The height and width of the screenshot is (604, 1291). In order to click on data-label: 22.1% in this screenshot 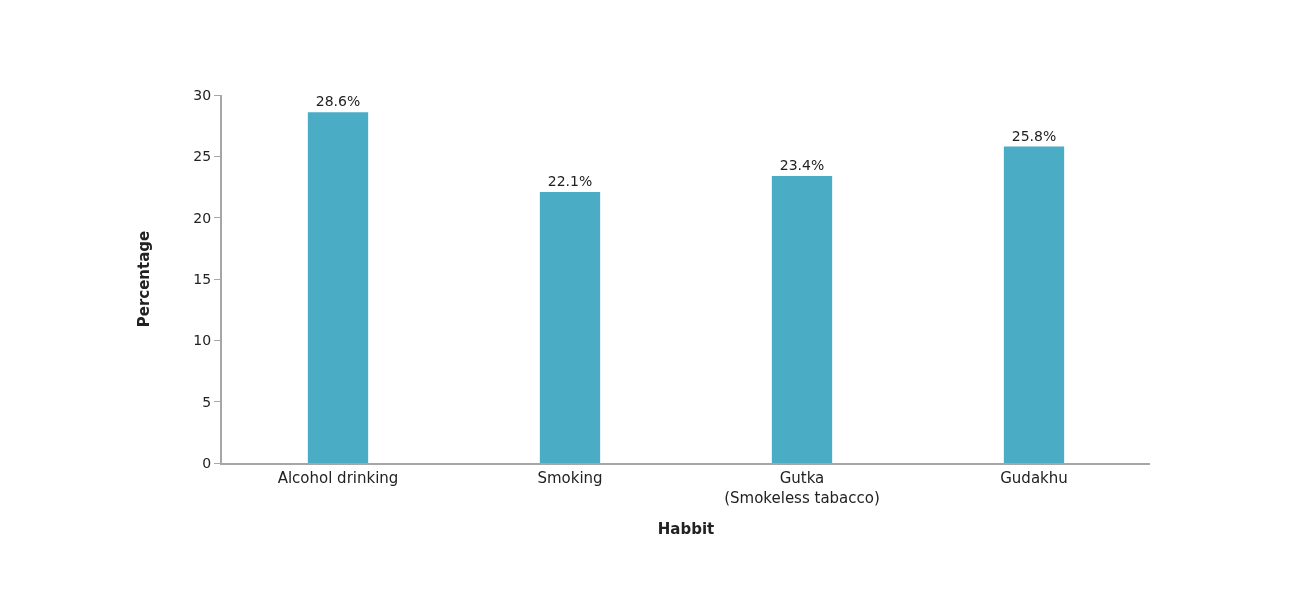, I will do `click(570, 180)`.